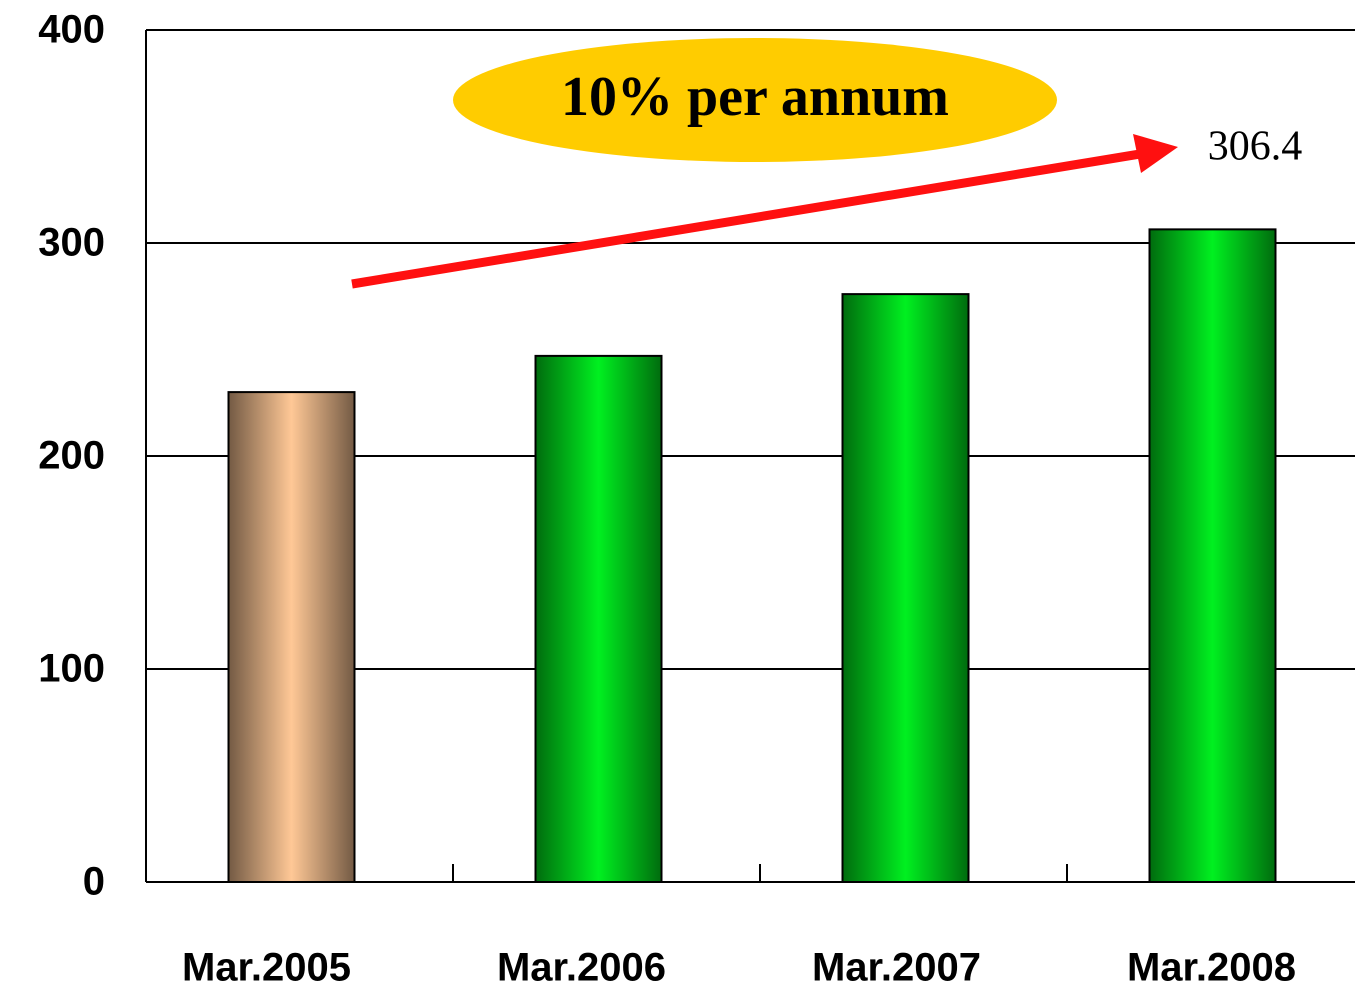 This screenshot has width=1355, height=994. Describe the element at coordinates (94, 882) in the screenshot. I see `y-tick-label: 0` at that location.